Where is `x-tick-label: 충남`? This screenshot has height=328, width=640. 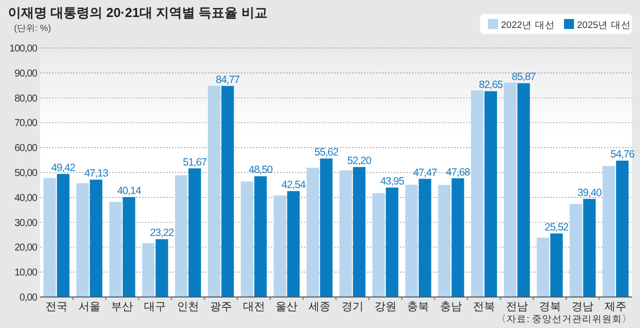 x-tick-label: 충남 is located at coordinates (451, 307).